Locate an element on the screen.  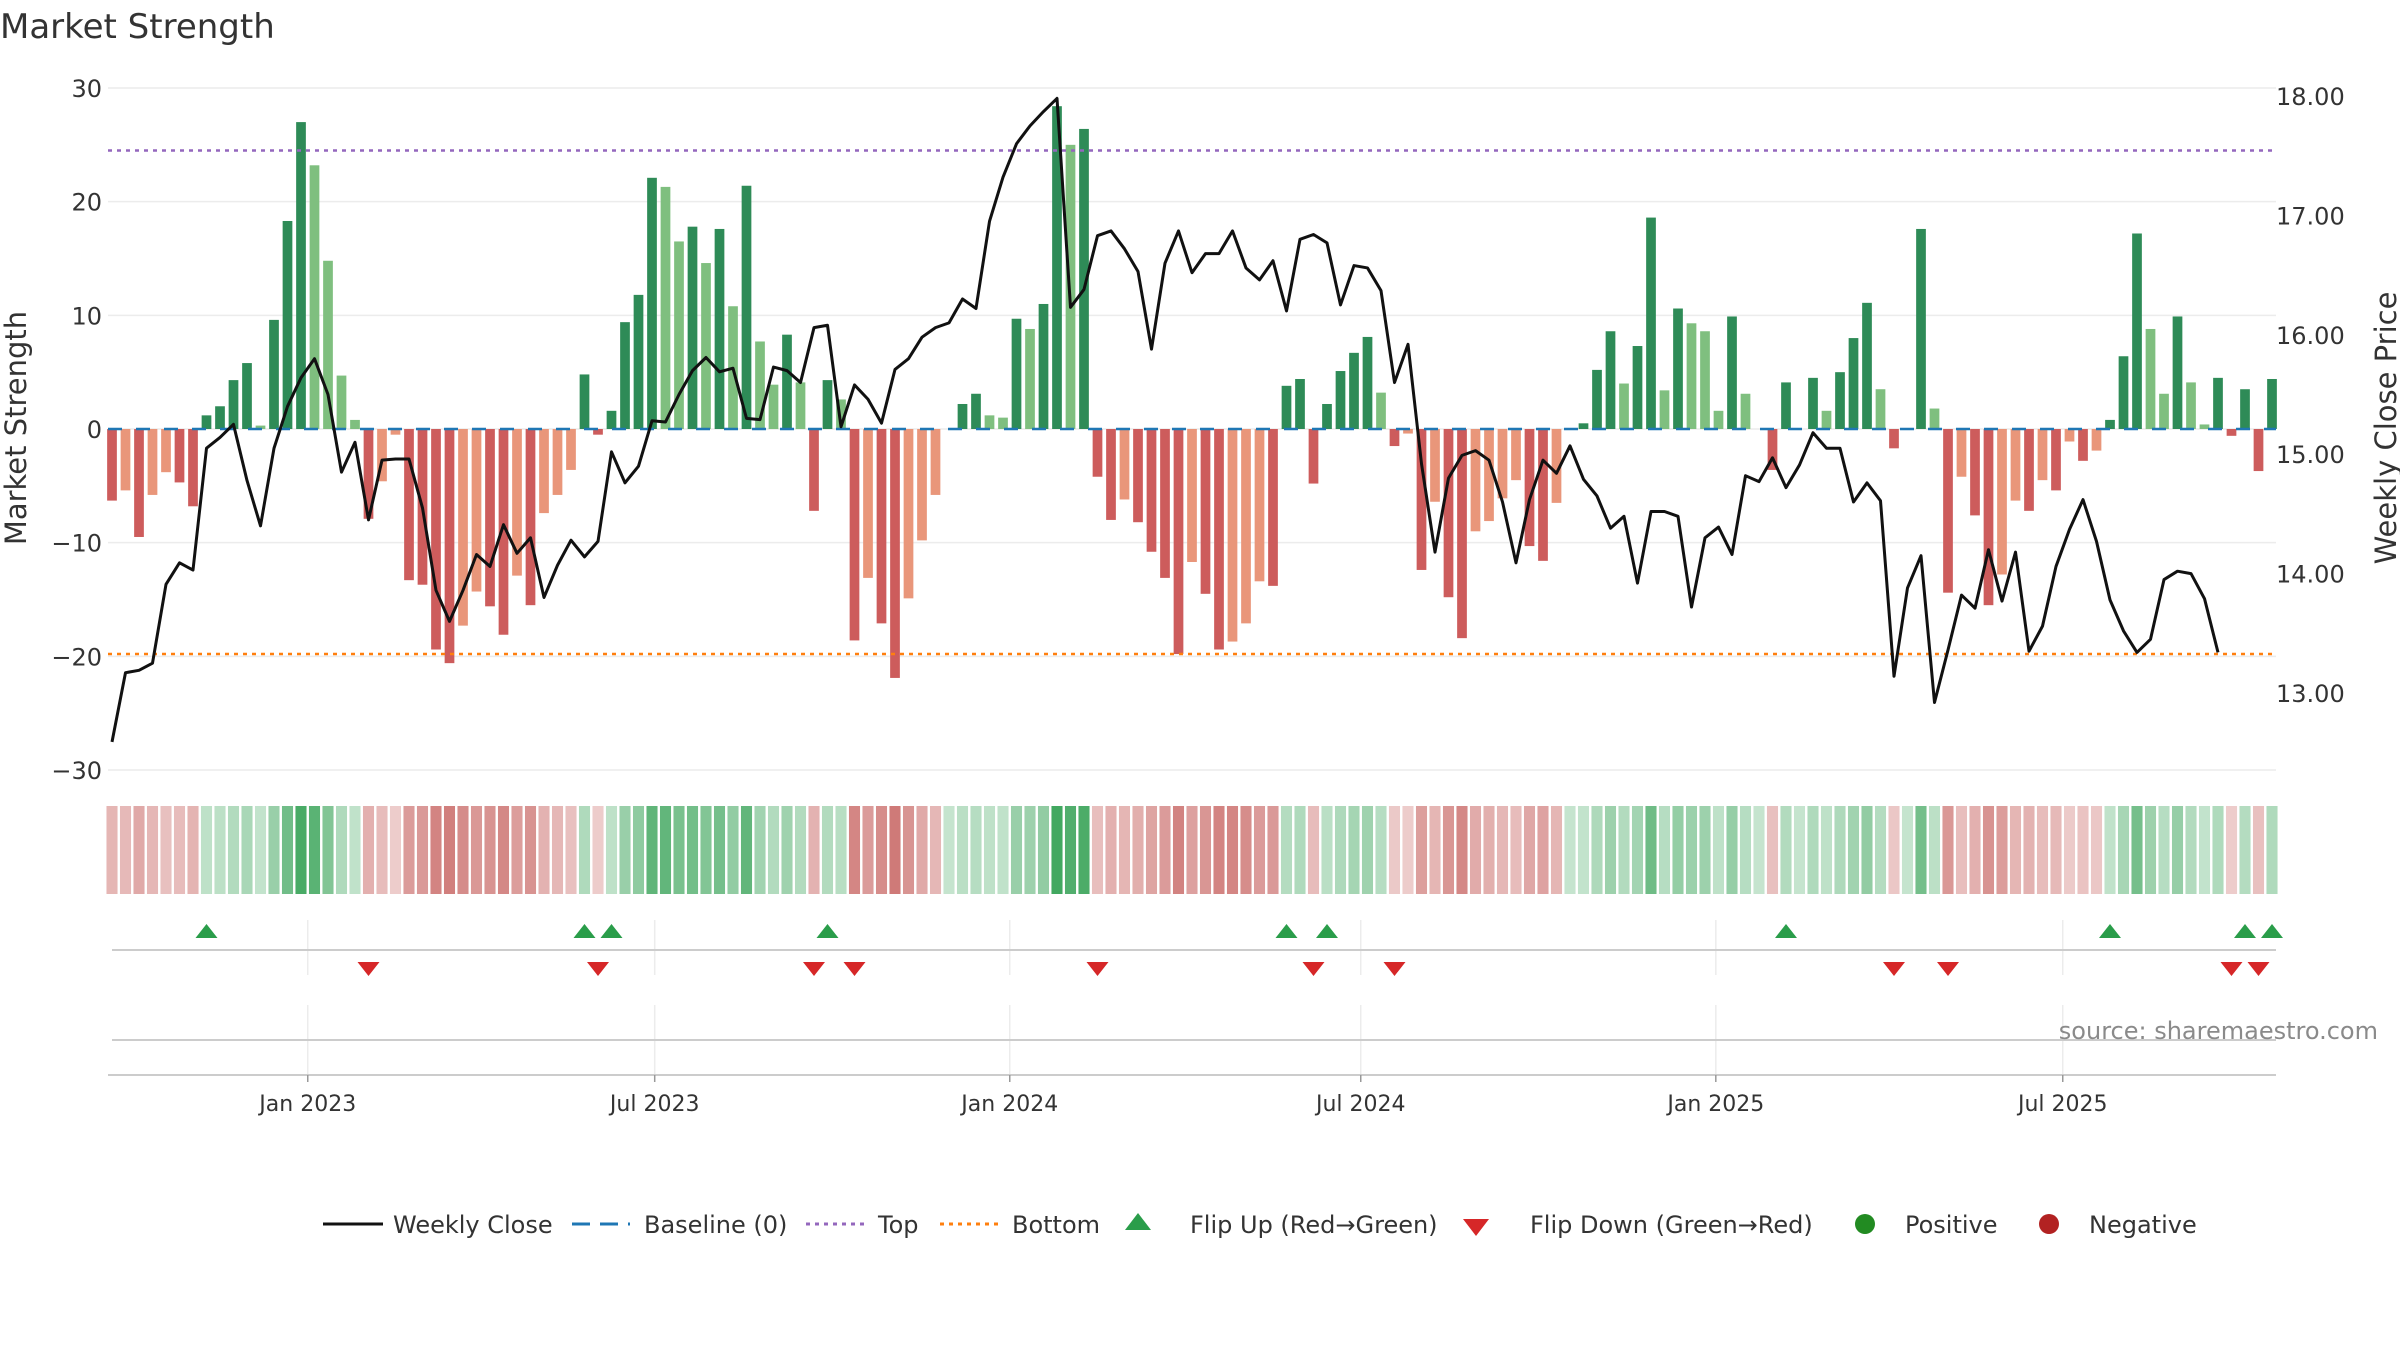
right-tick-label: 14.00 is located at coordinates (2310, 575).